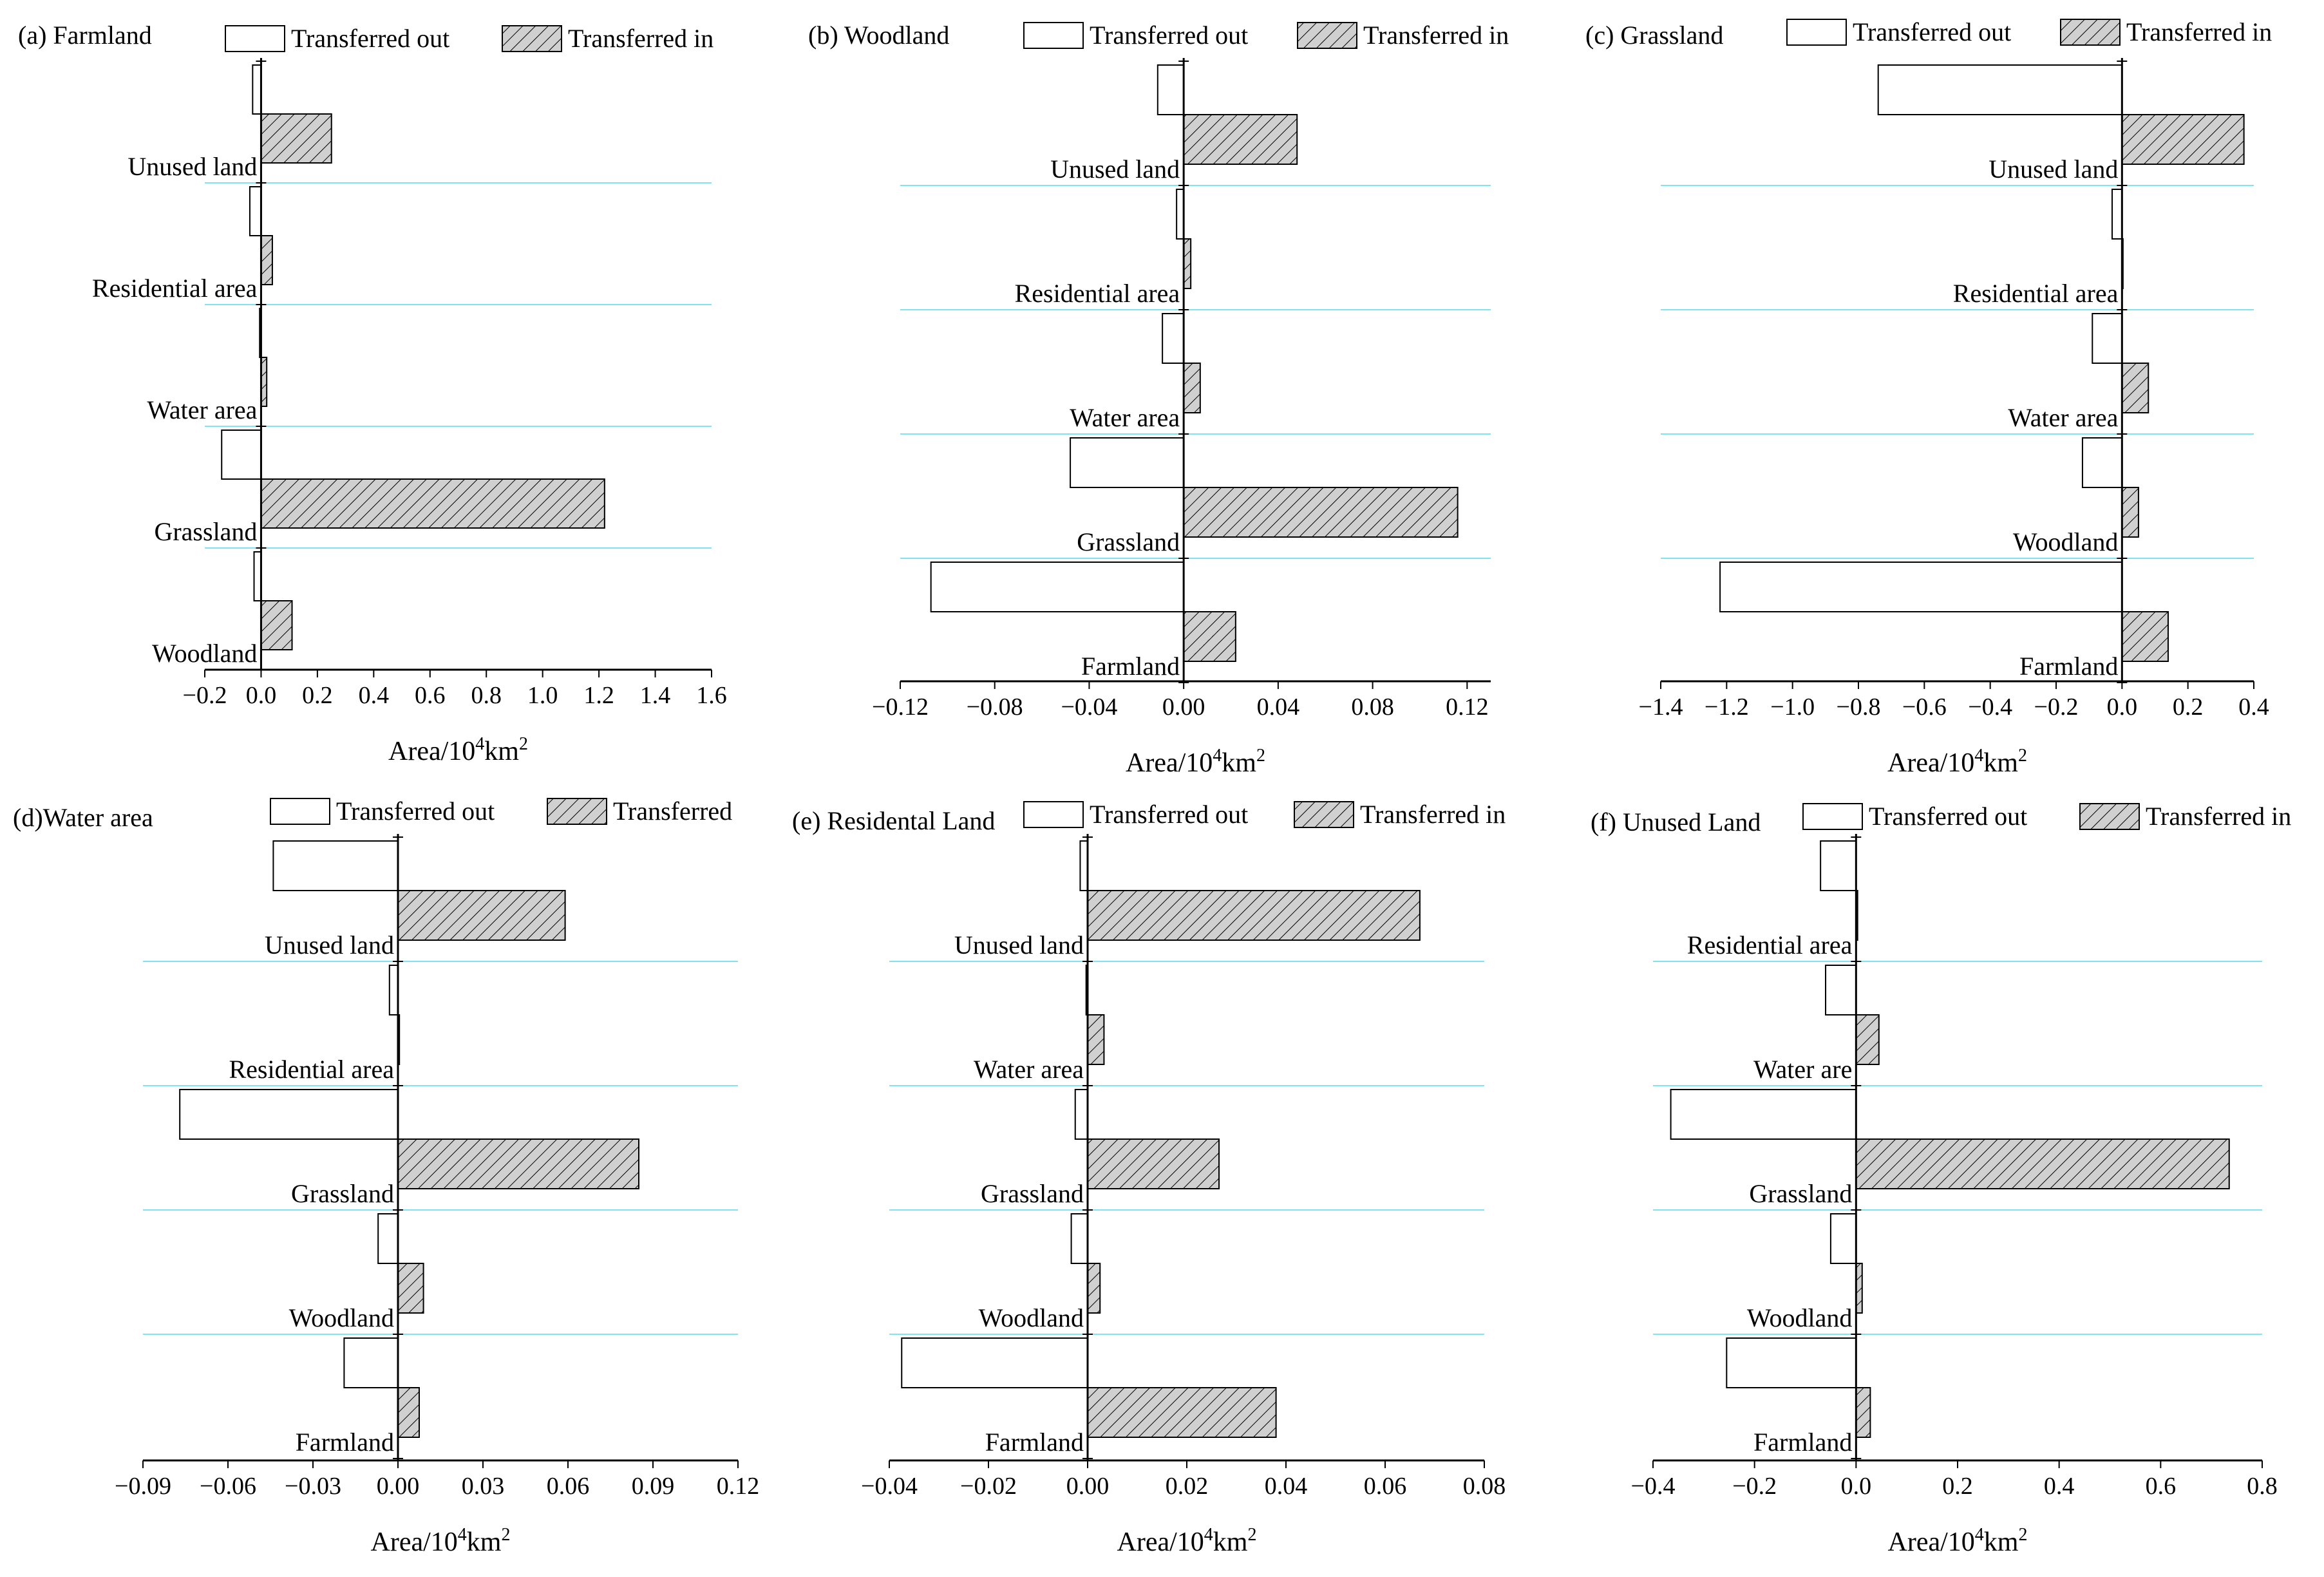 The height and width of the screenshot is (1577, 2324). I want to click on chart-title: (e) Residental Land, so click(893, 820).